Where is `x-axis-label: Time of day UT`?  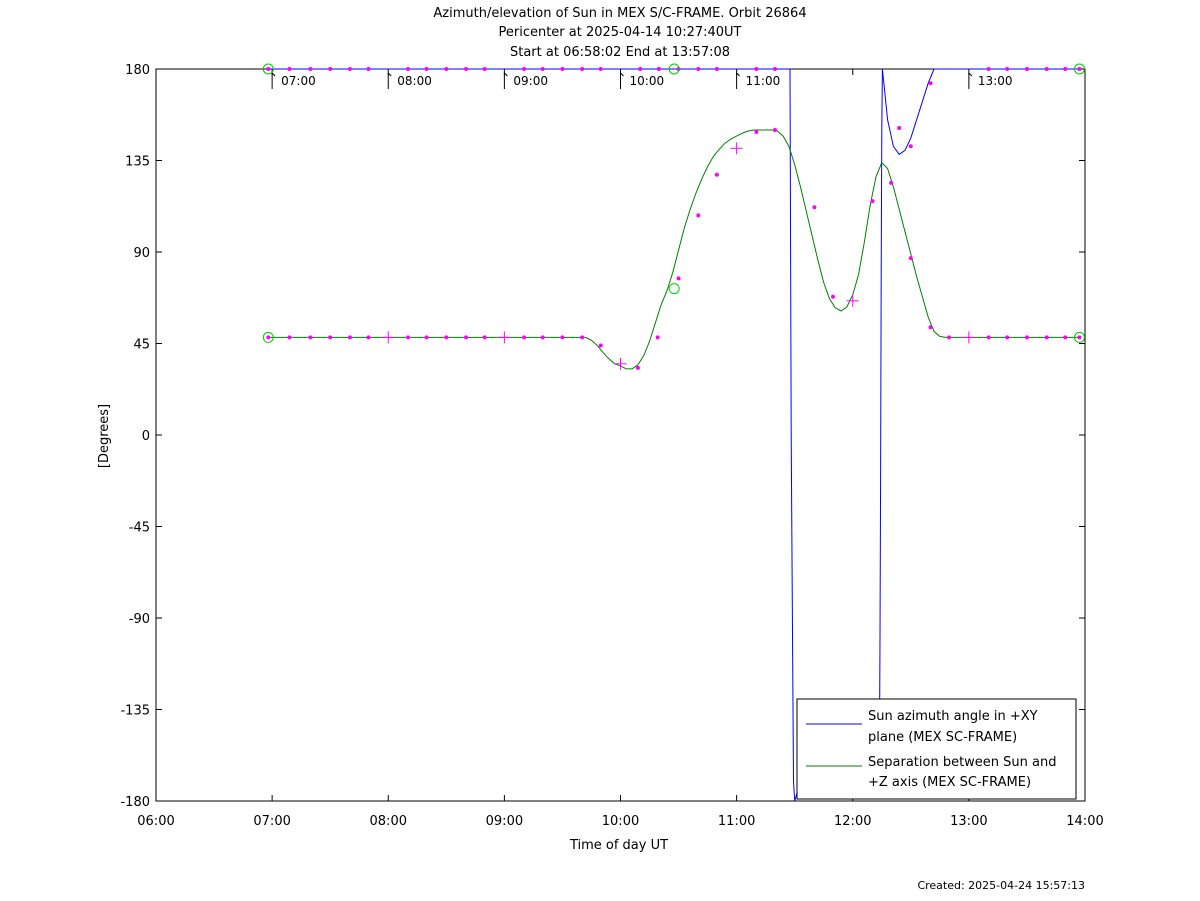 x-axis-label: Time of day UT is located at coordinates (618, 845).